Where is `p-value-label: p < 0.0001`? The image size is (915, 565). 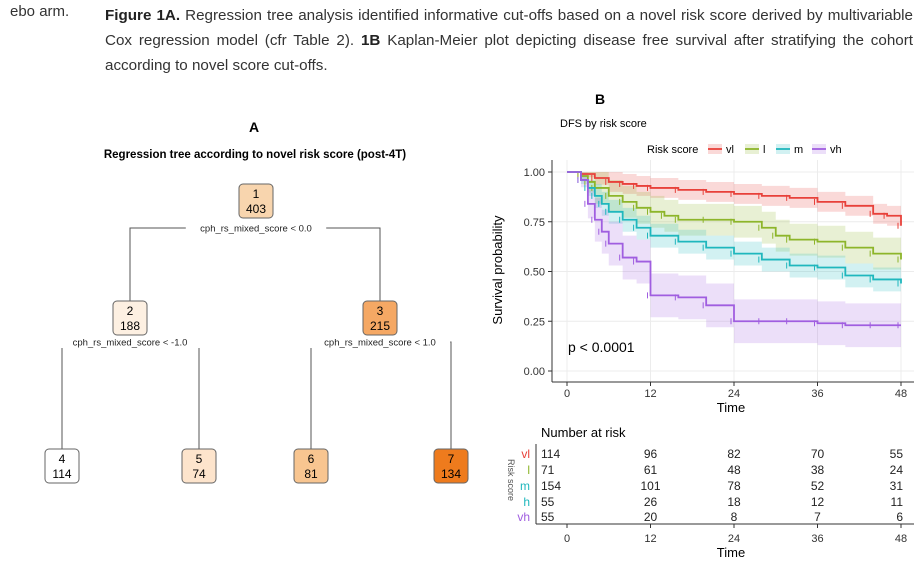 p-value-label: p < 0.0001 is located at coordinates (601, 347).